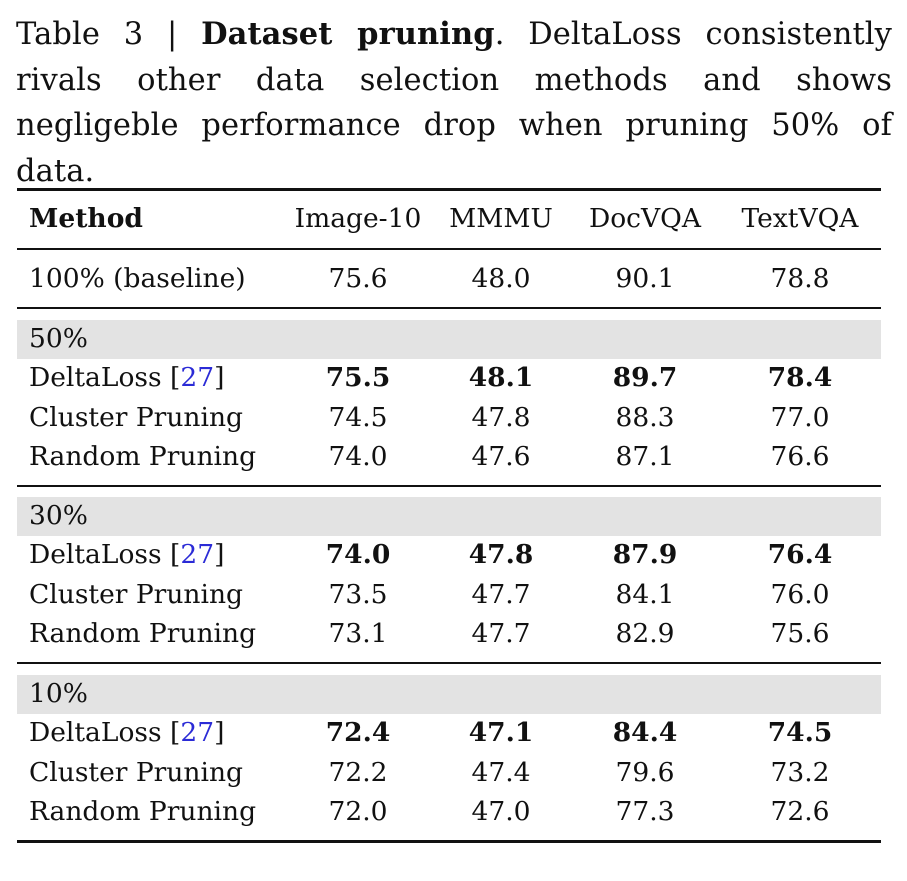 Image resolution: width=907 pixels, height=881 pixels. I want to click on value-cell: 76.0, so click(800, 594).